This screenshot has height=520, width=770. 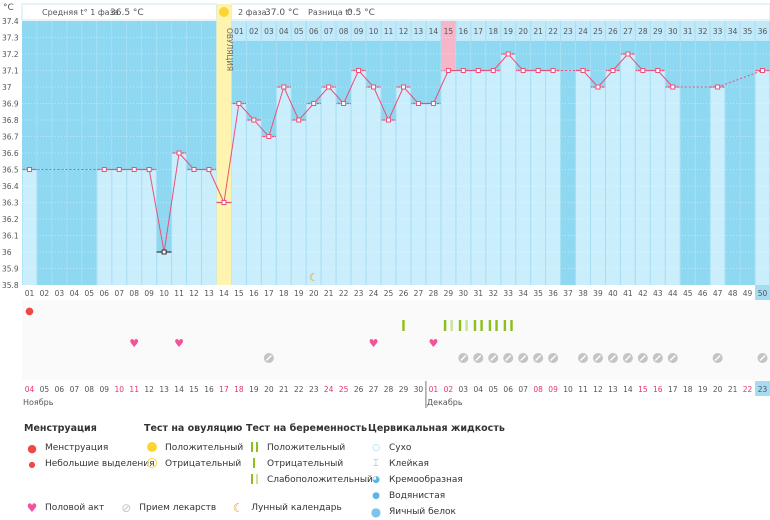 I want to click on cycle-day-label: 30, so click(x=464, y=293).